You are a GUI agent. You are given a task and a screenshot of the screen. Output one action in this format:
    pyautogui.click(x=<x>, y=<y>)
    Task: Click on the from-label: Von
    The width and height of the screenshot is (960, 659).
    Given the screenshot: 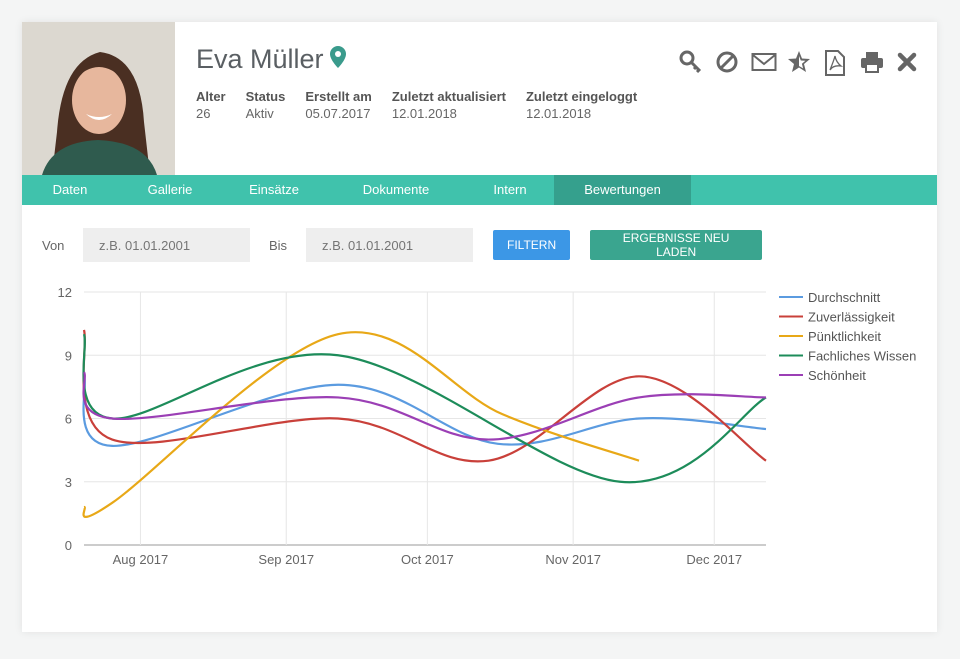 What is the action you would take?
    pyautogui.click(x=53, y=245)
    